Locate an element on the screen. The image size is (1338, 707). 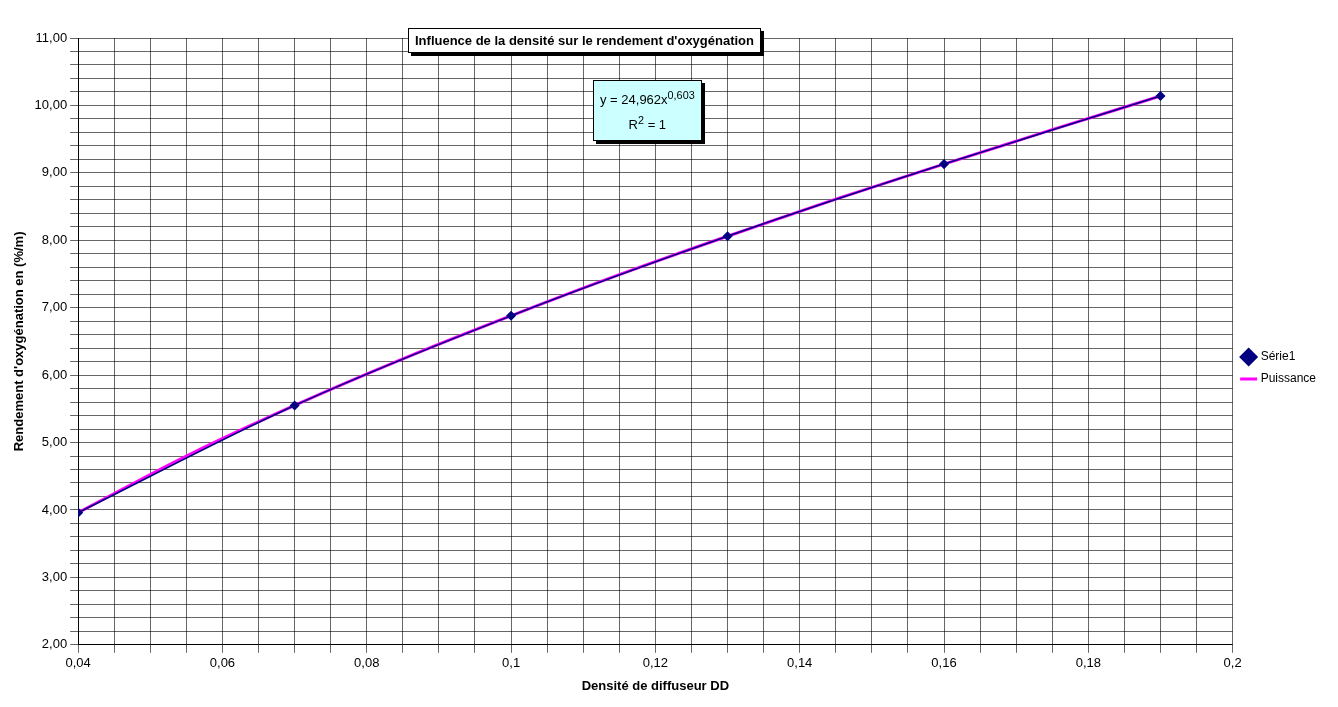
annotation: y = 24,962x$^{0,603}$ is located at coordinates (647, 99).